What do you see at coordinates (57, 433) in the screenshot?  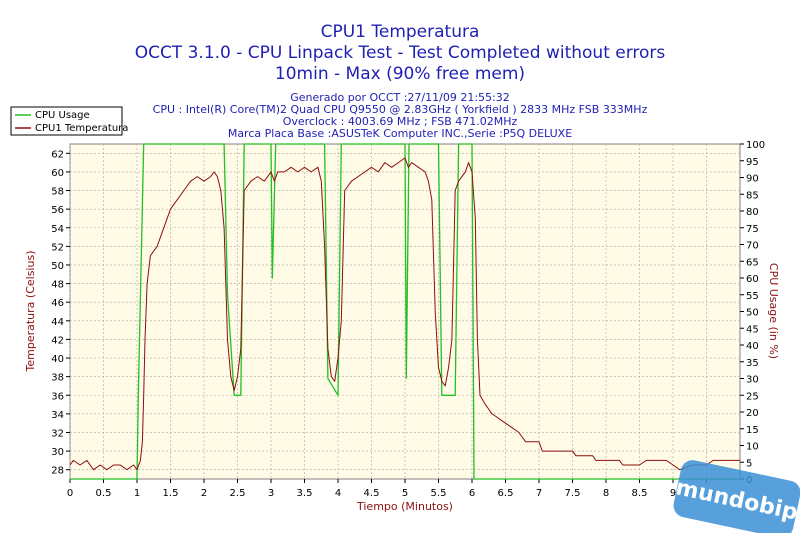 I see `y-tick-label: 32` at bounding box center [57, 433].